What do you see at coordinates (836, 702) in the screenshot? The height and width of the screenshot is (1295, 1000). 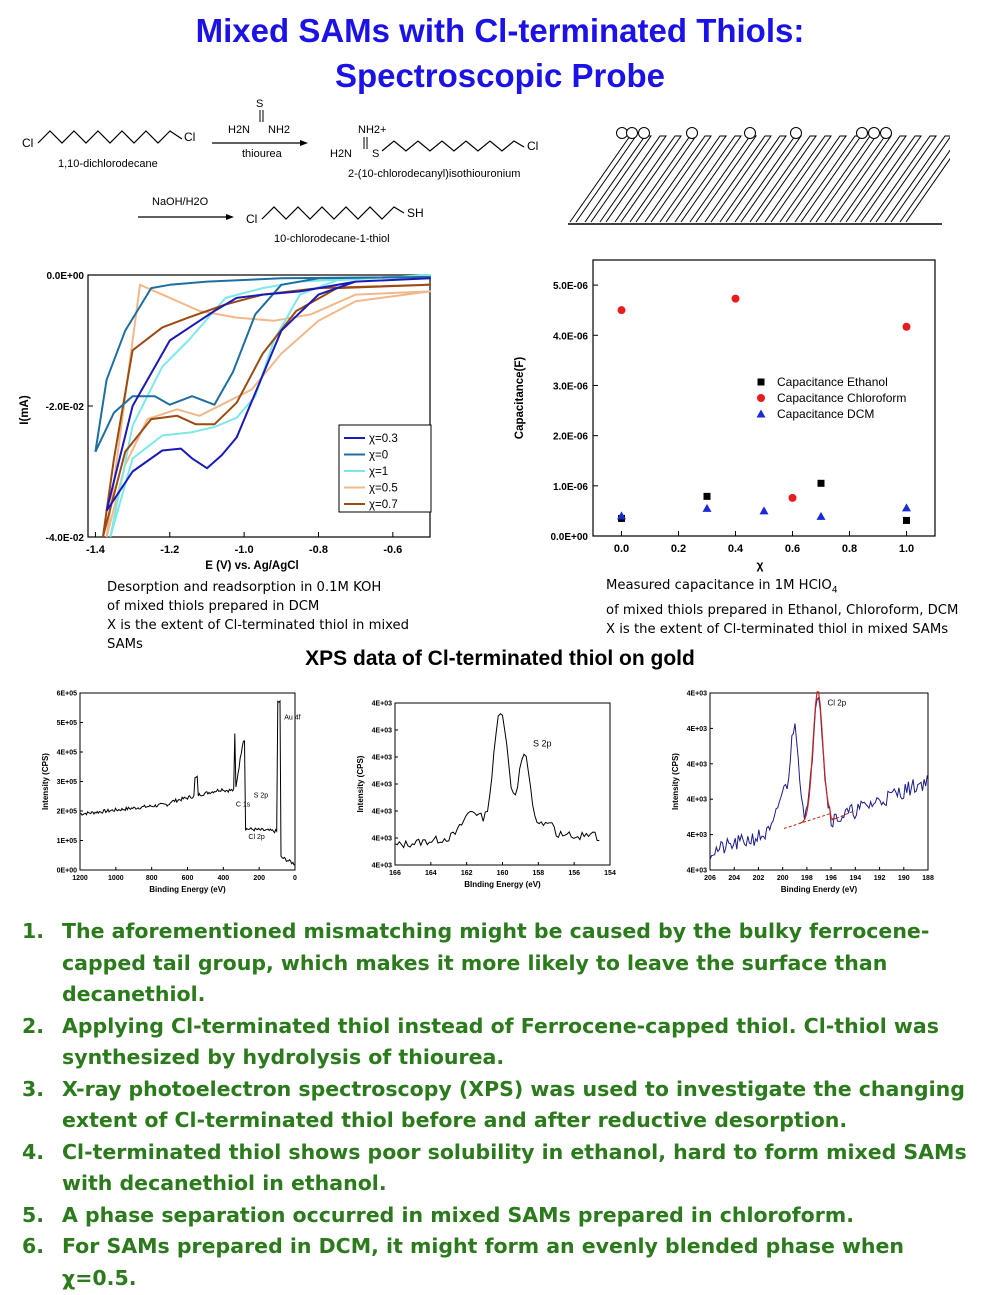 I see `xps-peak-label: Cl 2p` at bounding box center [836, 702].